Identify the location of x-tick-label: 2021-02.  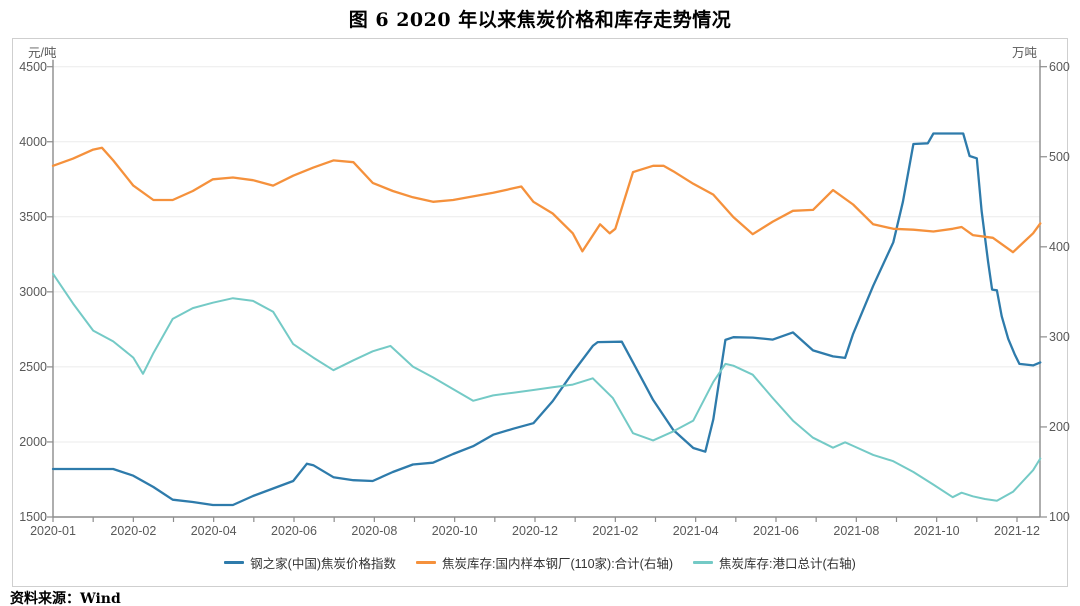
(615, 531).